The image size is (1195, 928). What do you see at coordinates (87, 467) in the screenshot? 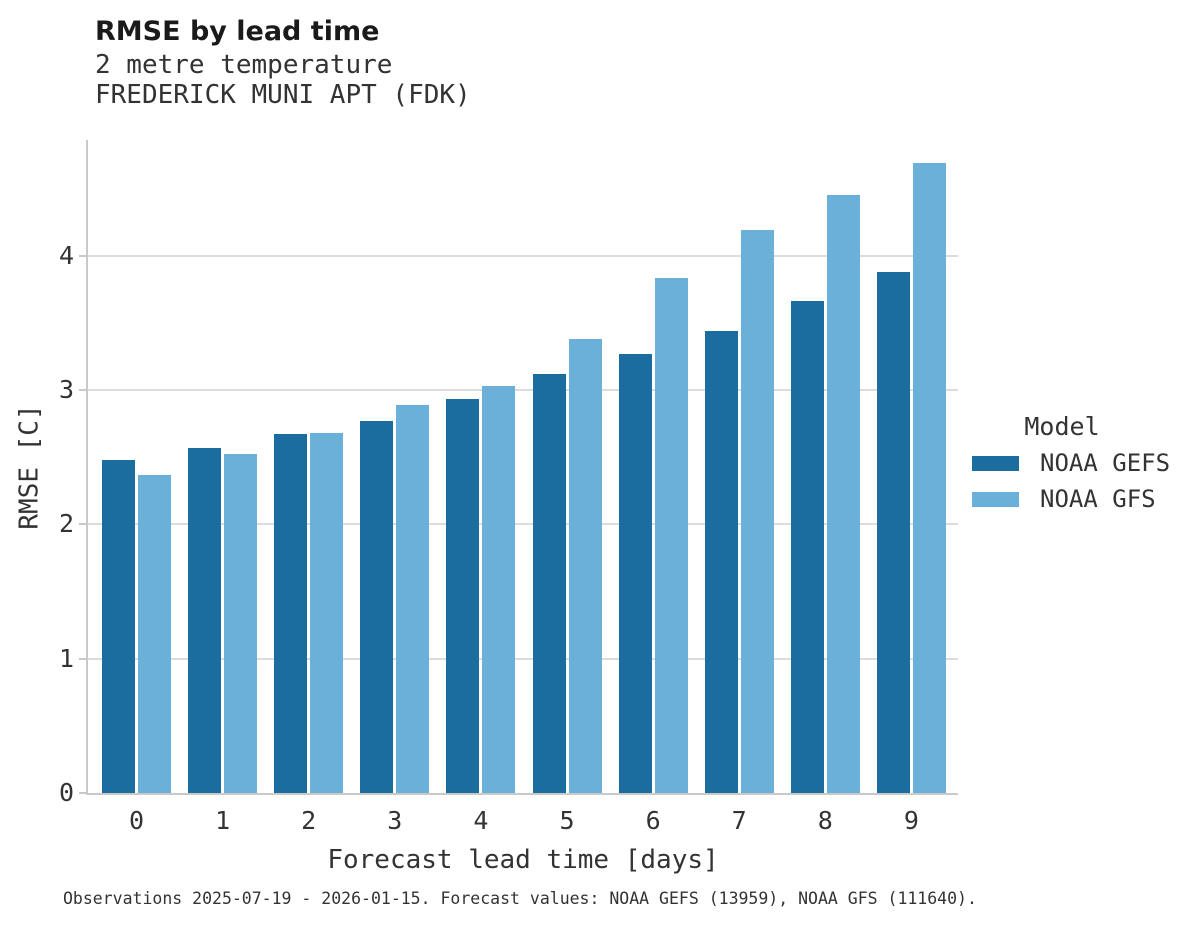
I see `y-axis-line` at bounding box center [87, 467].